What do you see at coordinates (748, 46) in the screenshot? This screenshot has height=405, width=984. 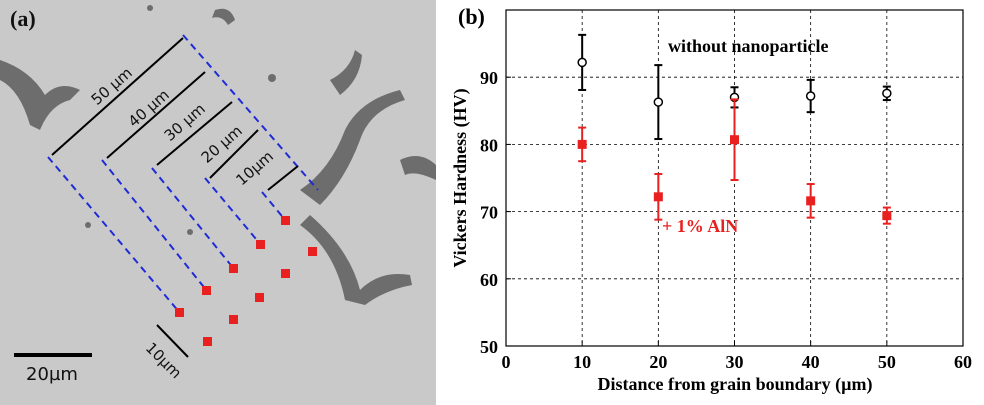 I see `series-label: without nanoparticle` at bounding box center [748, 46].